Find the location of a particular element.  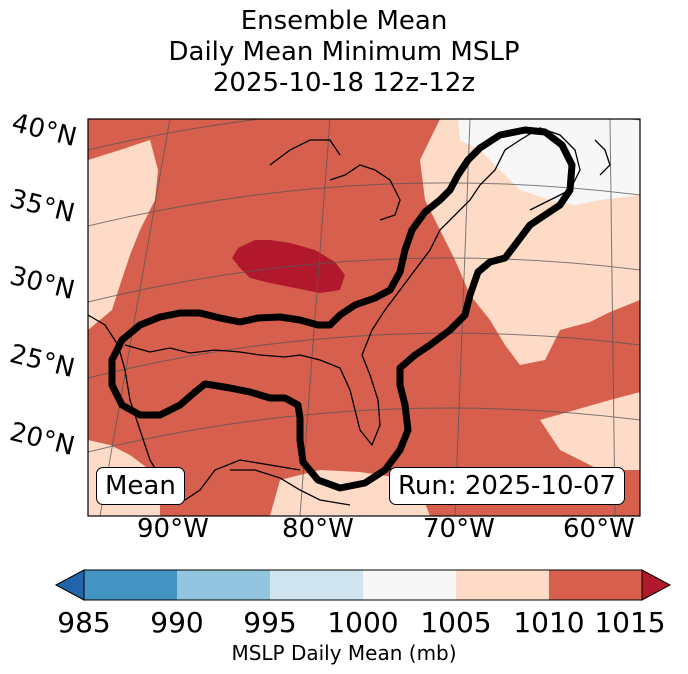

title-line-2: Daily Mean Minimum MSLP is located at coordinates (344, 52).